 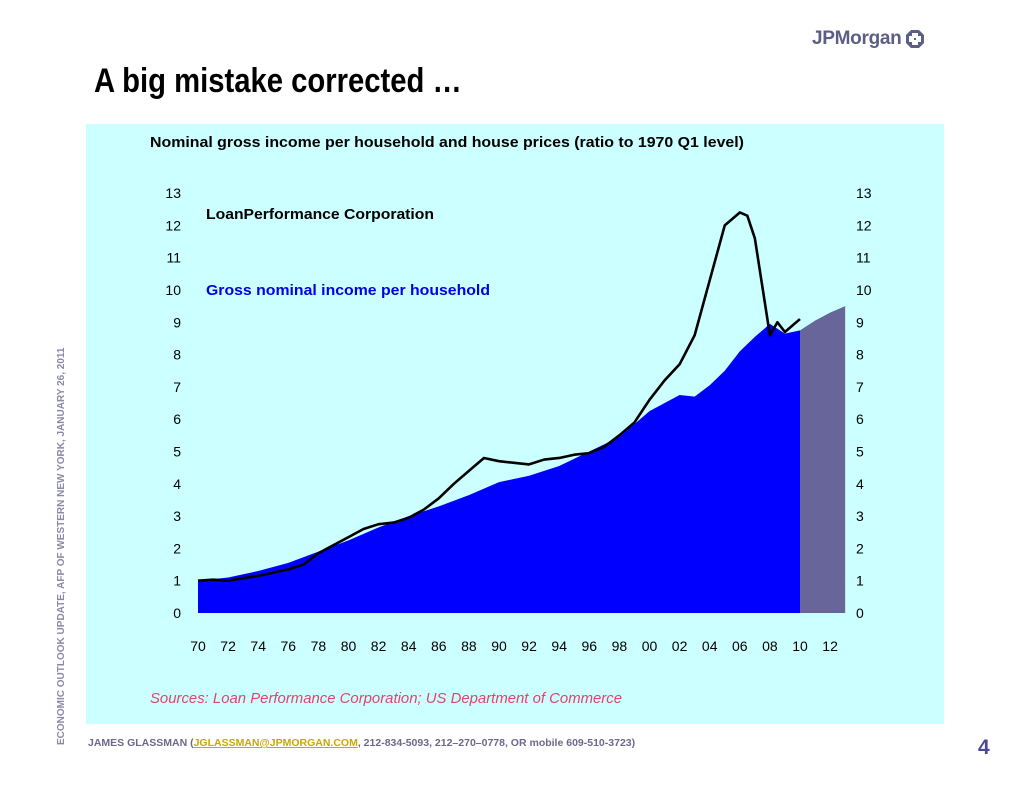 What do you see at coordinates (177, 581) in the screenshot?
I see `y-tick-label-left: 1` at bounding box center [177, 581].